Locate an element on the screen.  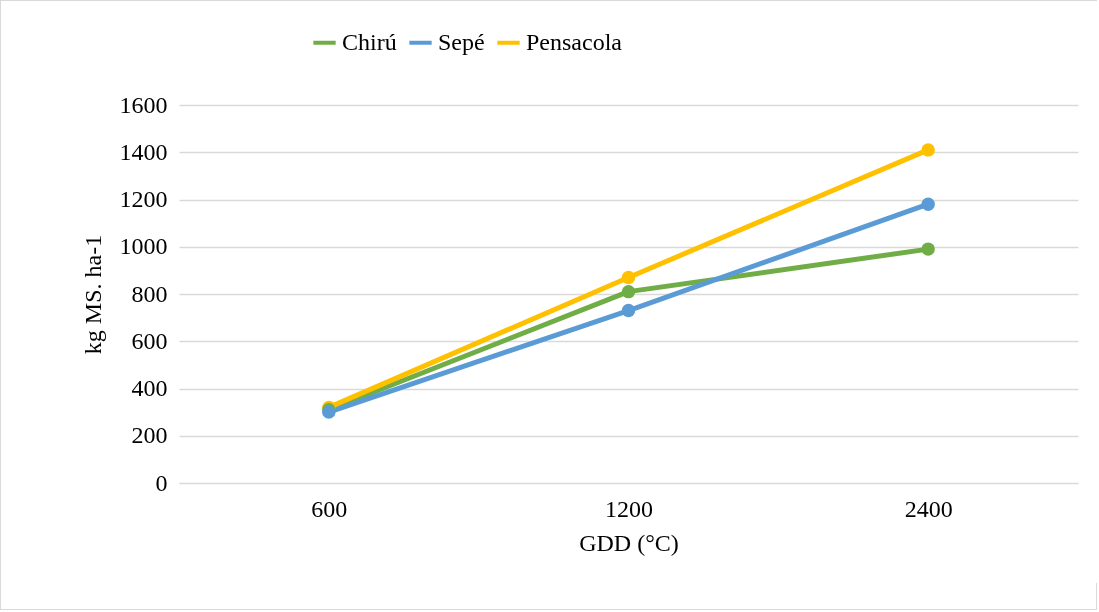
y-axis-title: kg MS. ha-1 is located at coordinates (92, 294).